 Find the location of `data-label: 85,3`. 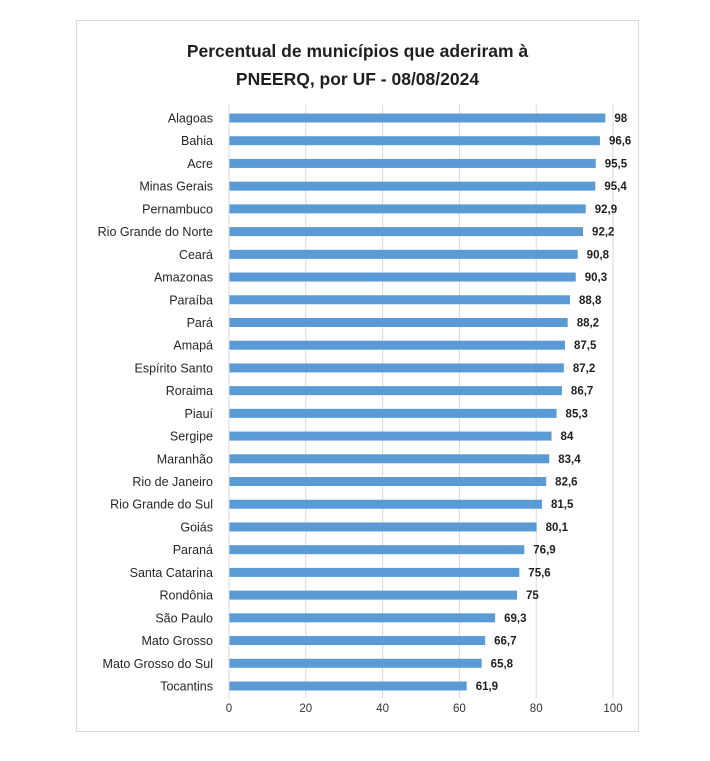

data-label: 85,3 is located at coordinates (577, 414).